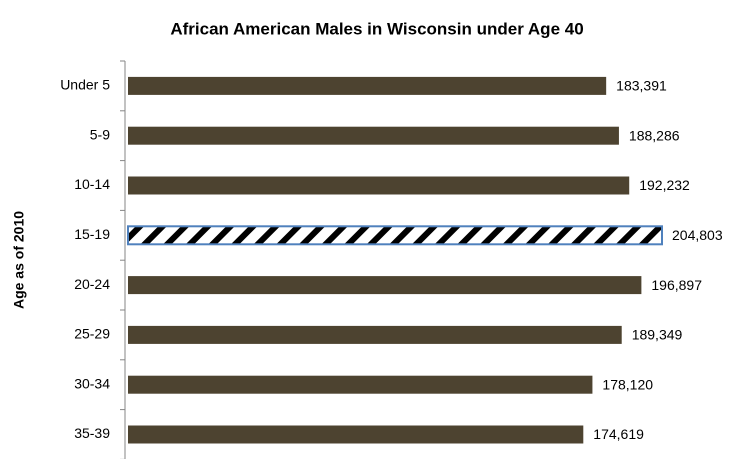 The width and height of the screenshot is (754, 459). What do you see at coordinates (100, 134) in the screenshot?
I see `y-tick-label: 5-9` at bounding box center [100, 134].